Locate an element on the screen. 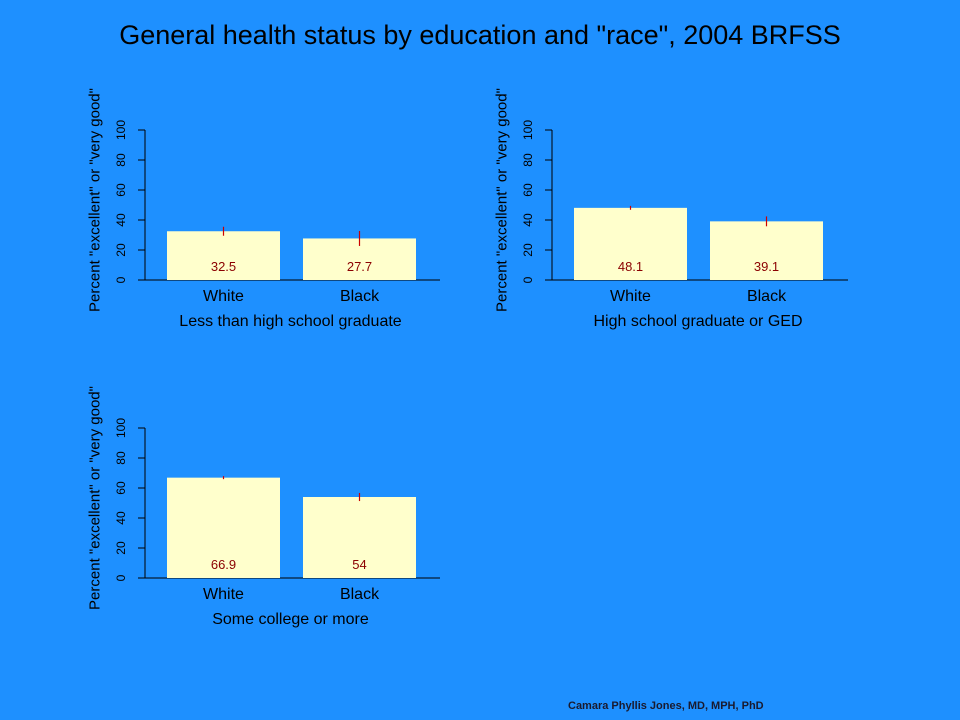 The width and height of the screenshot is (960, 720). chart-1-y-tick-label: 0 is located at coordinates (121, 279).